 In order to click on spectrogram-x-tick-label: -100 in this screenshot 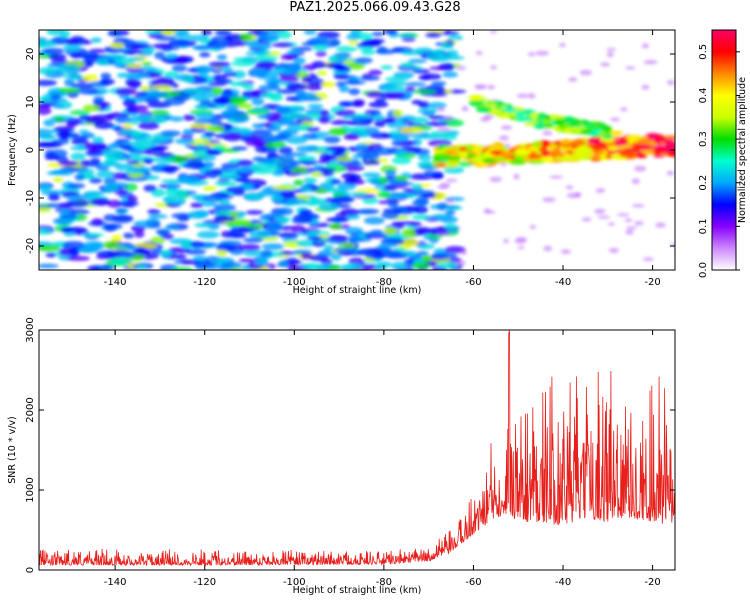, I will do `click(294, 282)`.